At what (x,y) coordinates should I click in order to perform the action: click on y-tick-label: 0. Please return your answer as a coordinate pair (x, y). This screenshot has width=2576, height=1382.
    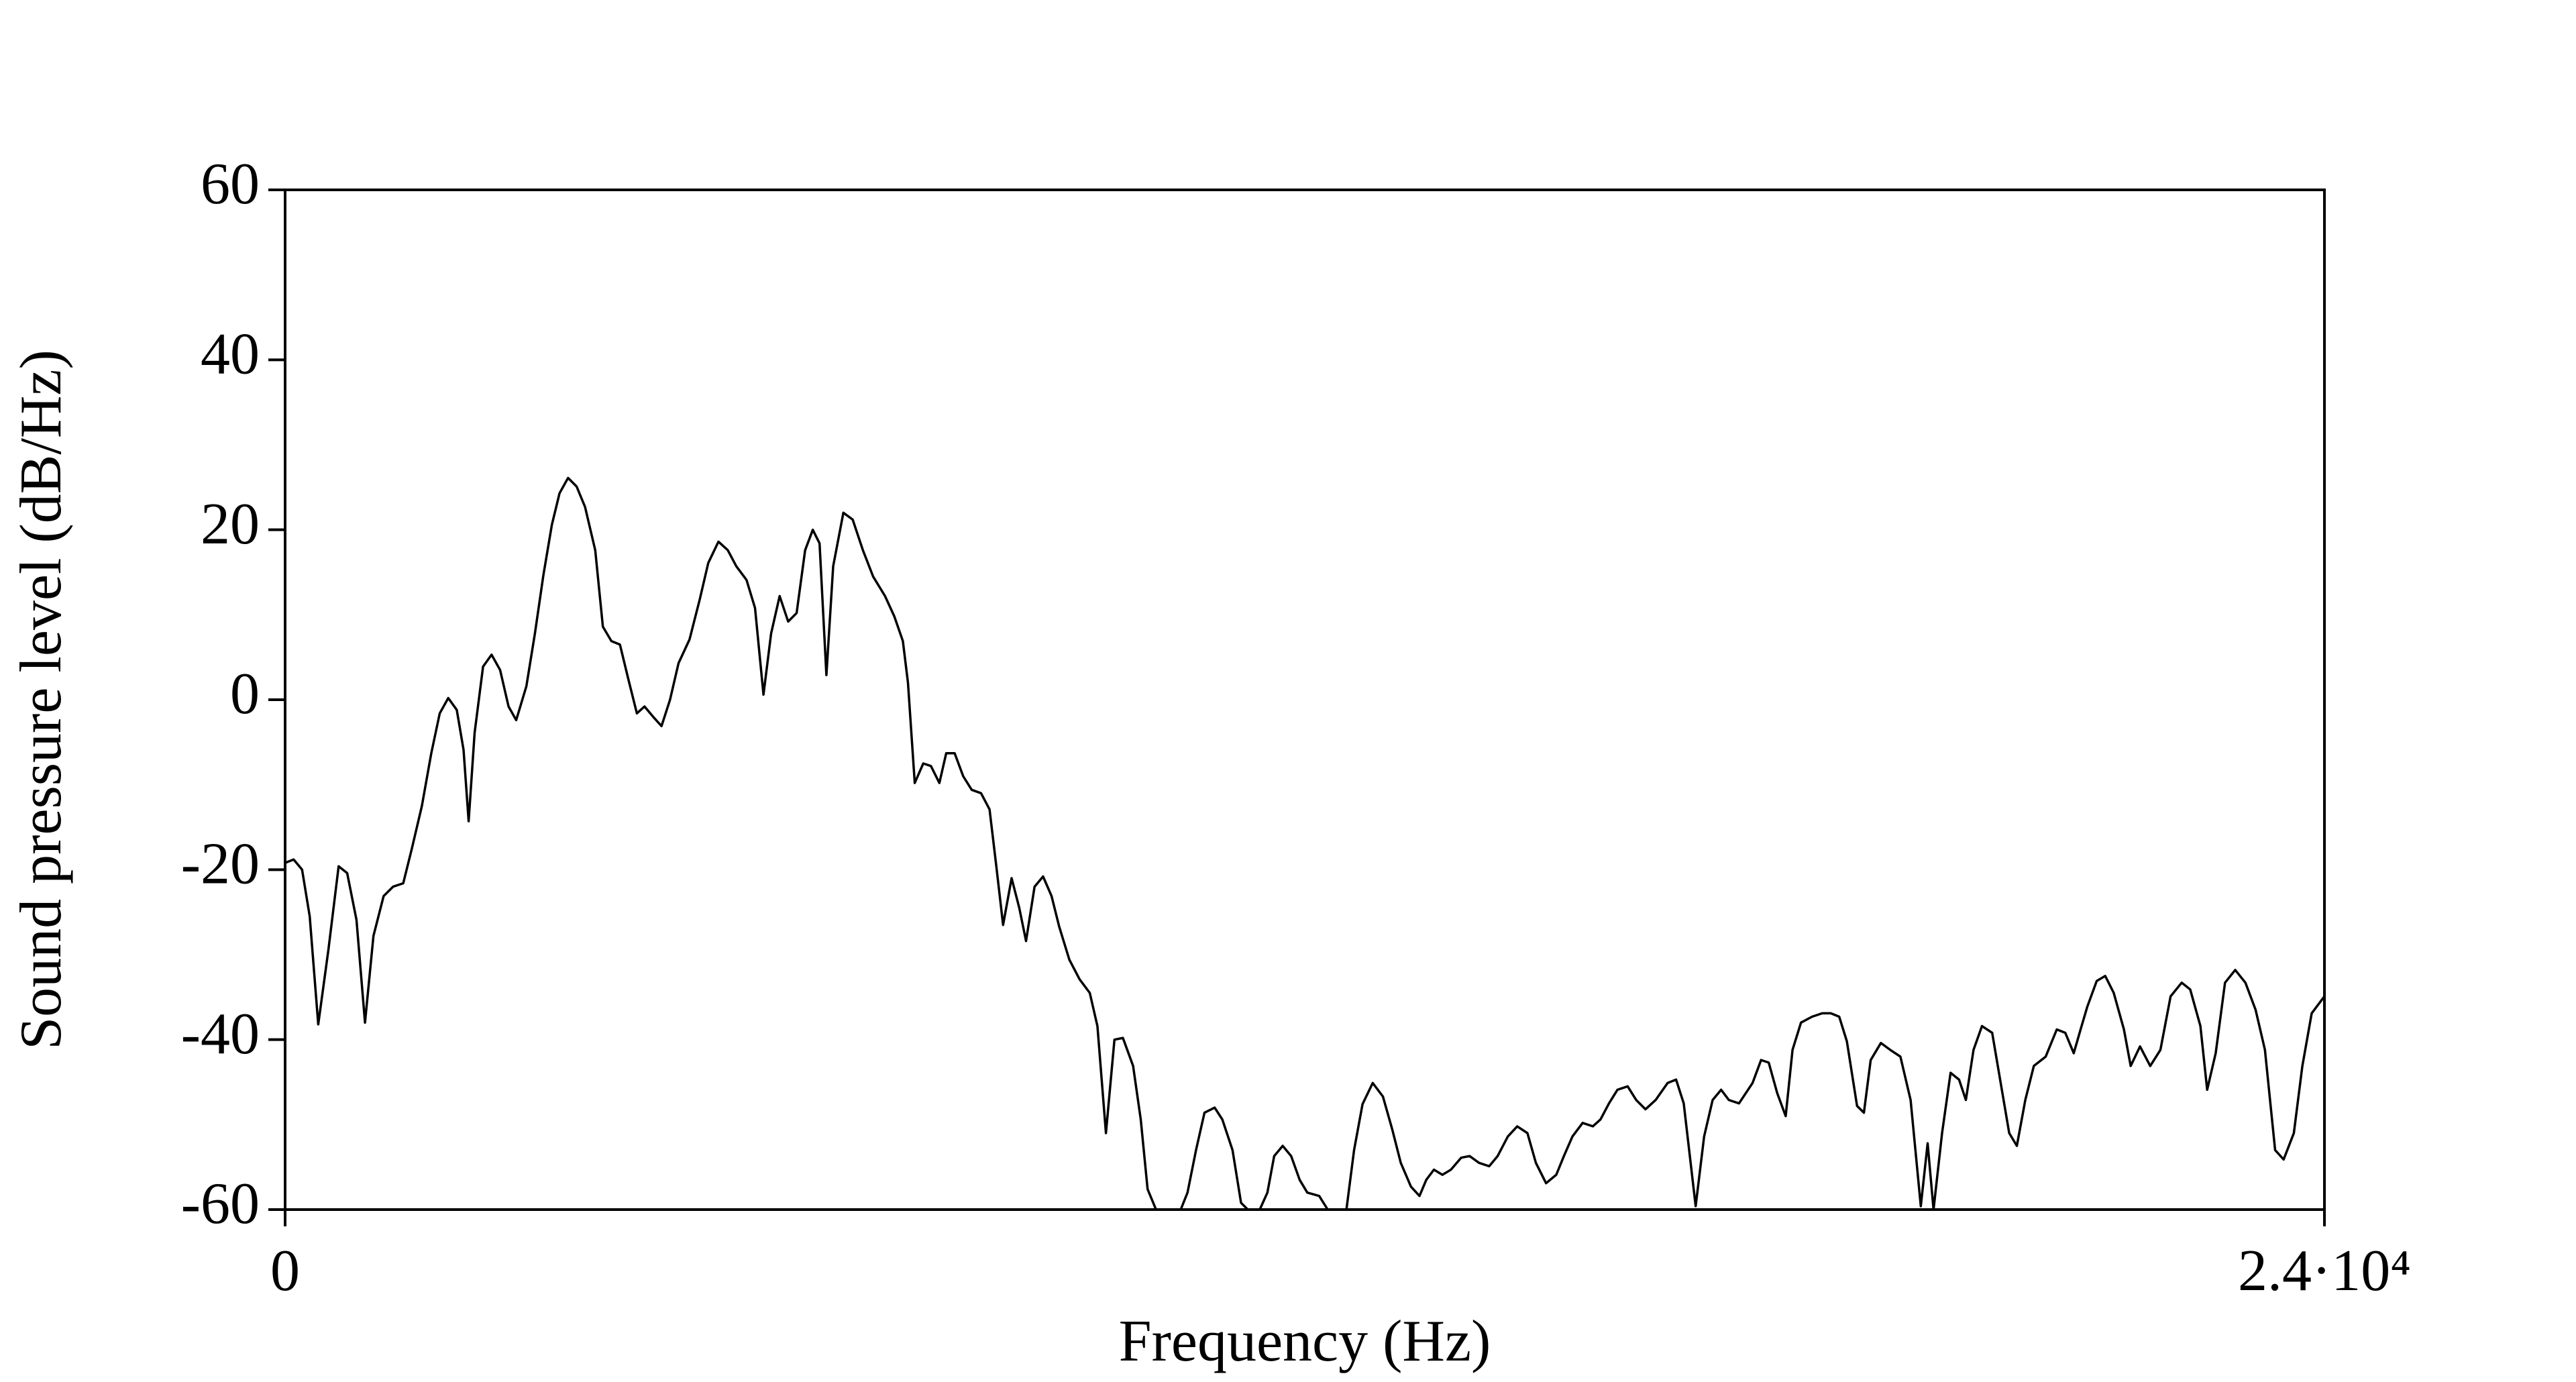
    Looking at the image, I should click on (245, 694).